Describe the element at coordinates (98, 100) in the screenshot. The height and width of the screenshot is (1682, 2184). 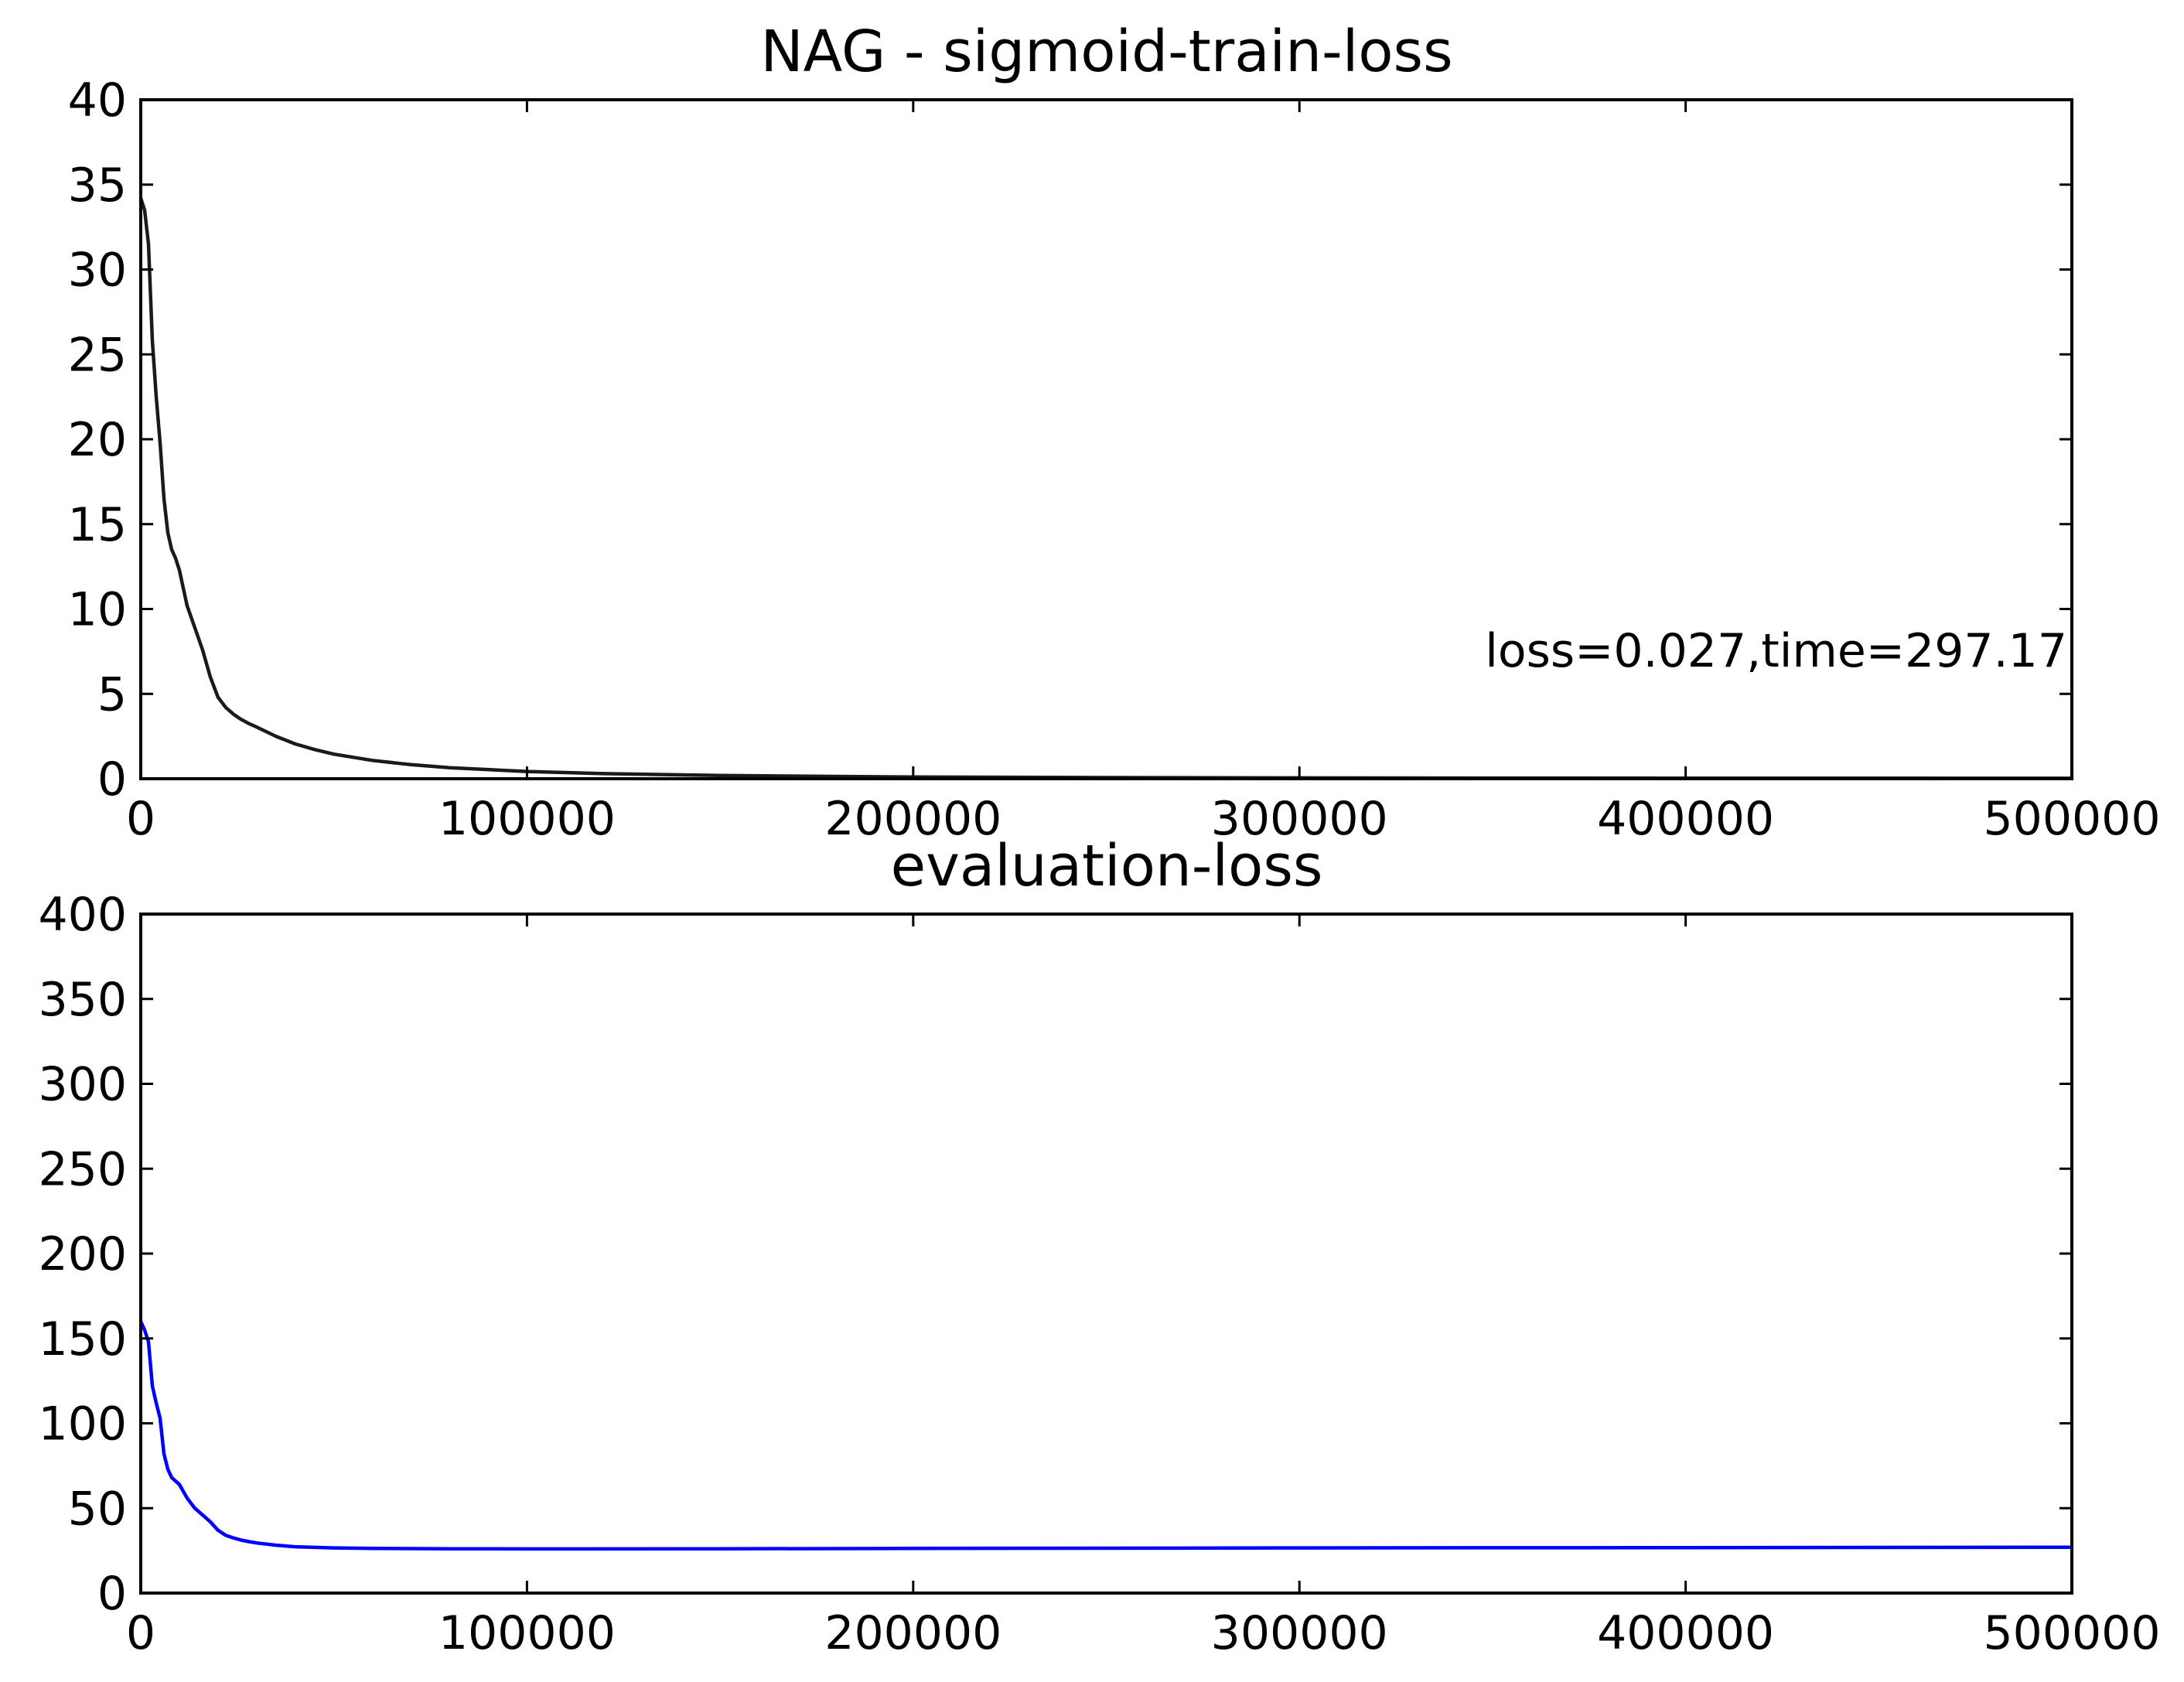
I see `y-tick-label: 40` at that location.